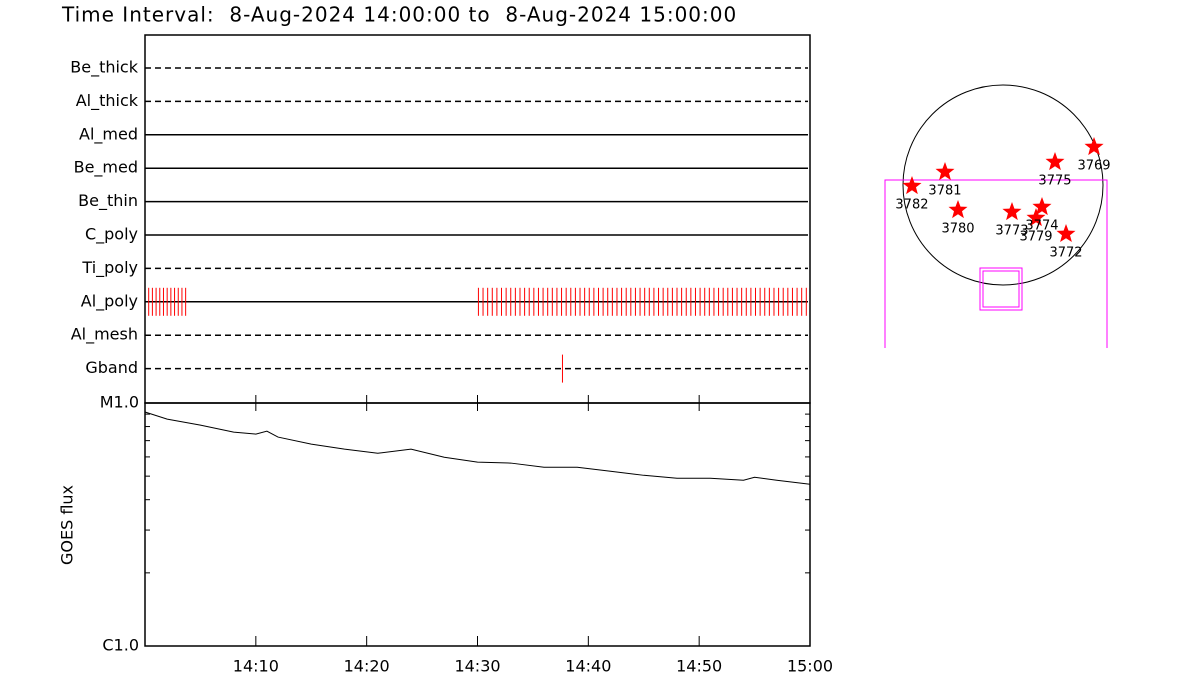 This screenshot has width=1200, height=700. What do you see at coordinates (944, 190) in the screenshot?
I see `active-region-label: 3781` at bounding box center [944, 190].